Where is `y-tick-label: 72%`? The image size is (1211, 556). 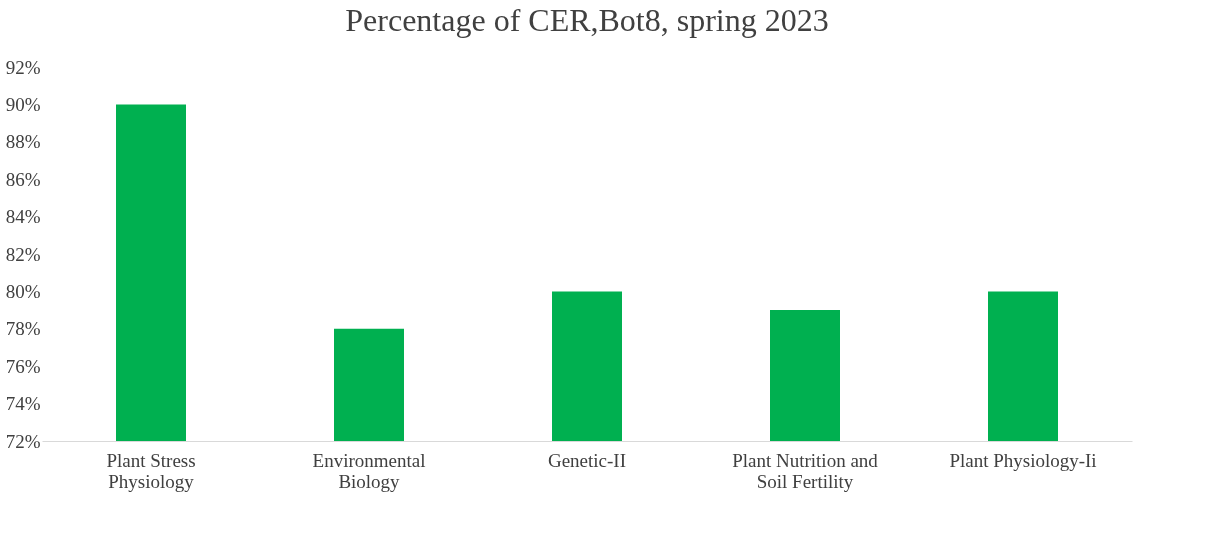 y-tick-label: 72% is located at coordinates (23, 441).